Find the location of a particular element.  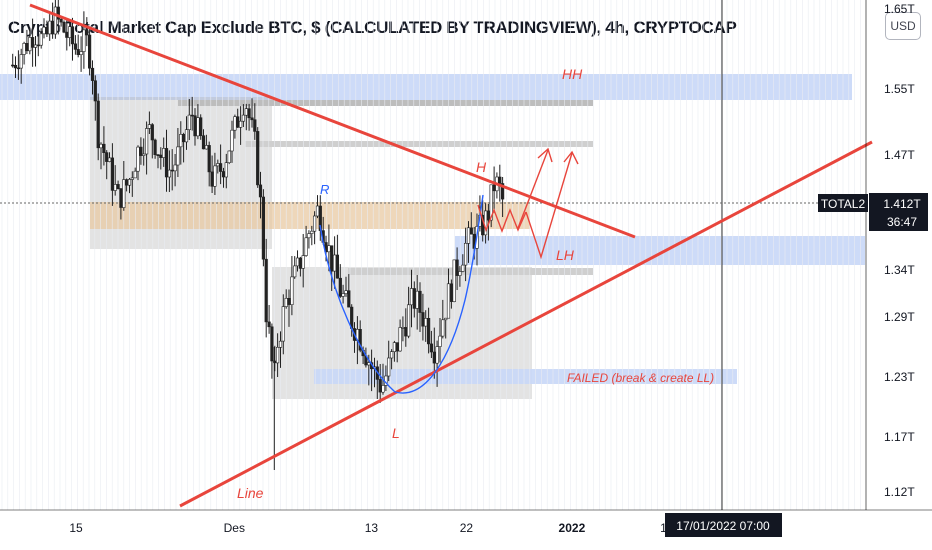

label-r: R is located at coordinates (324, 189).